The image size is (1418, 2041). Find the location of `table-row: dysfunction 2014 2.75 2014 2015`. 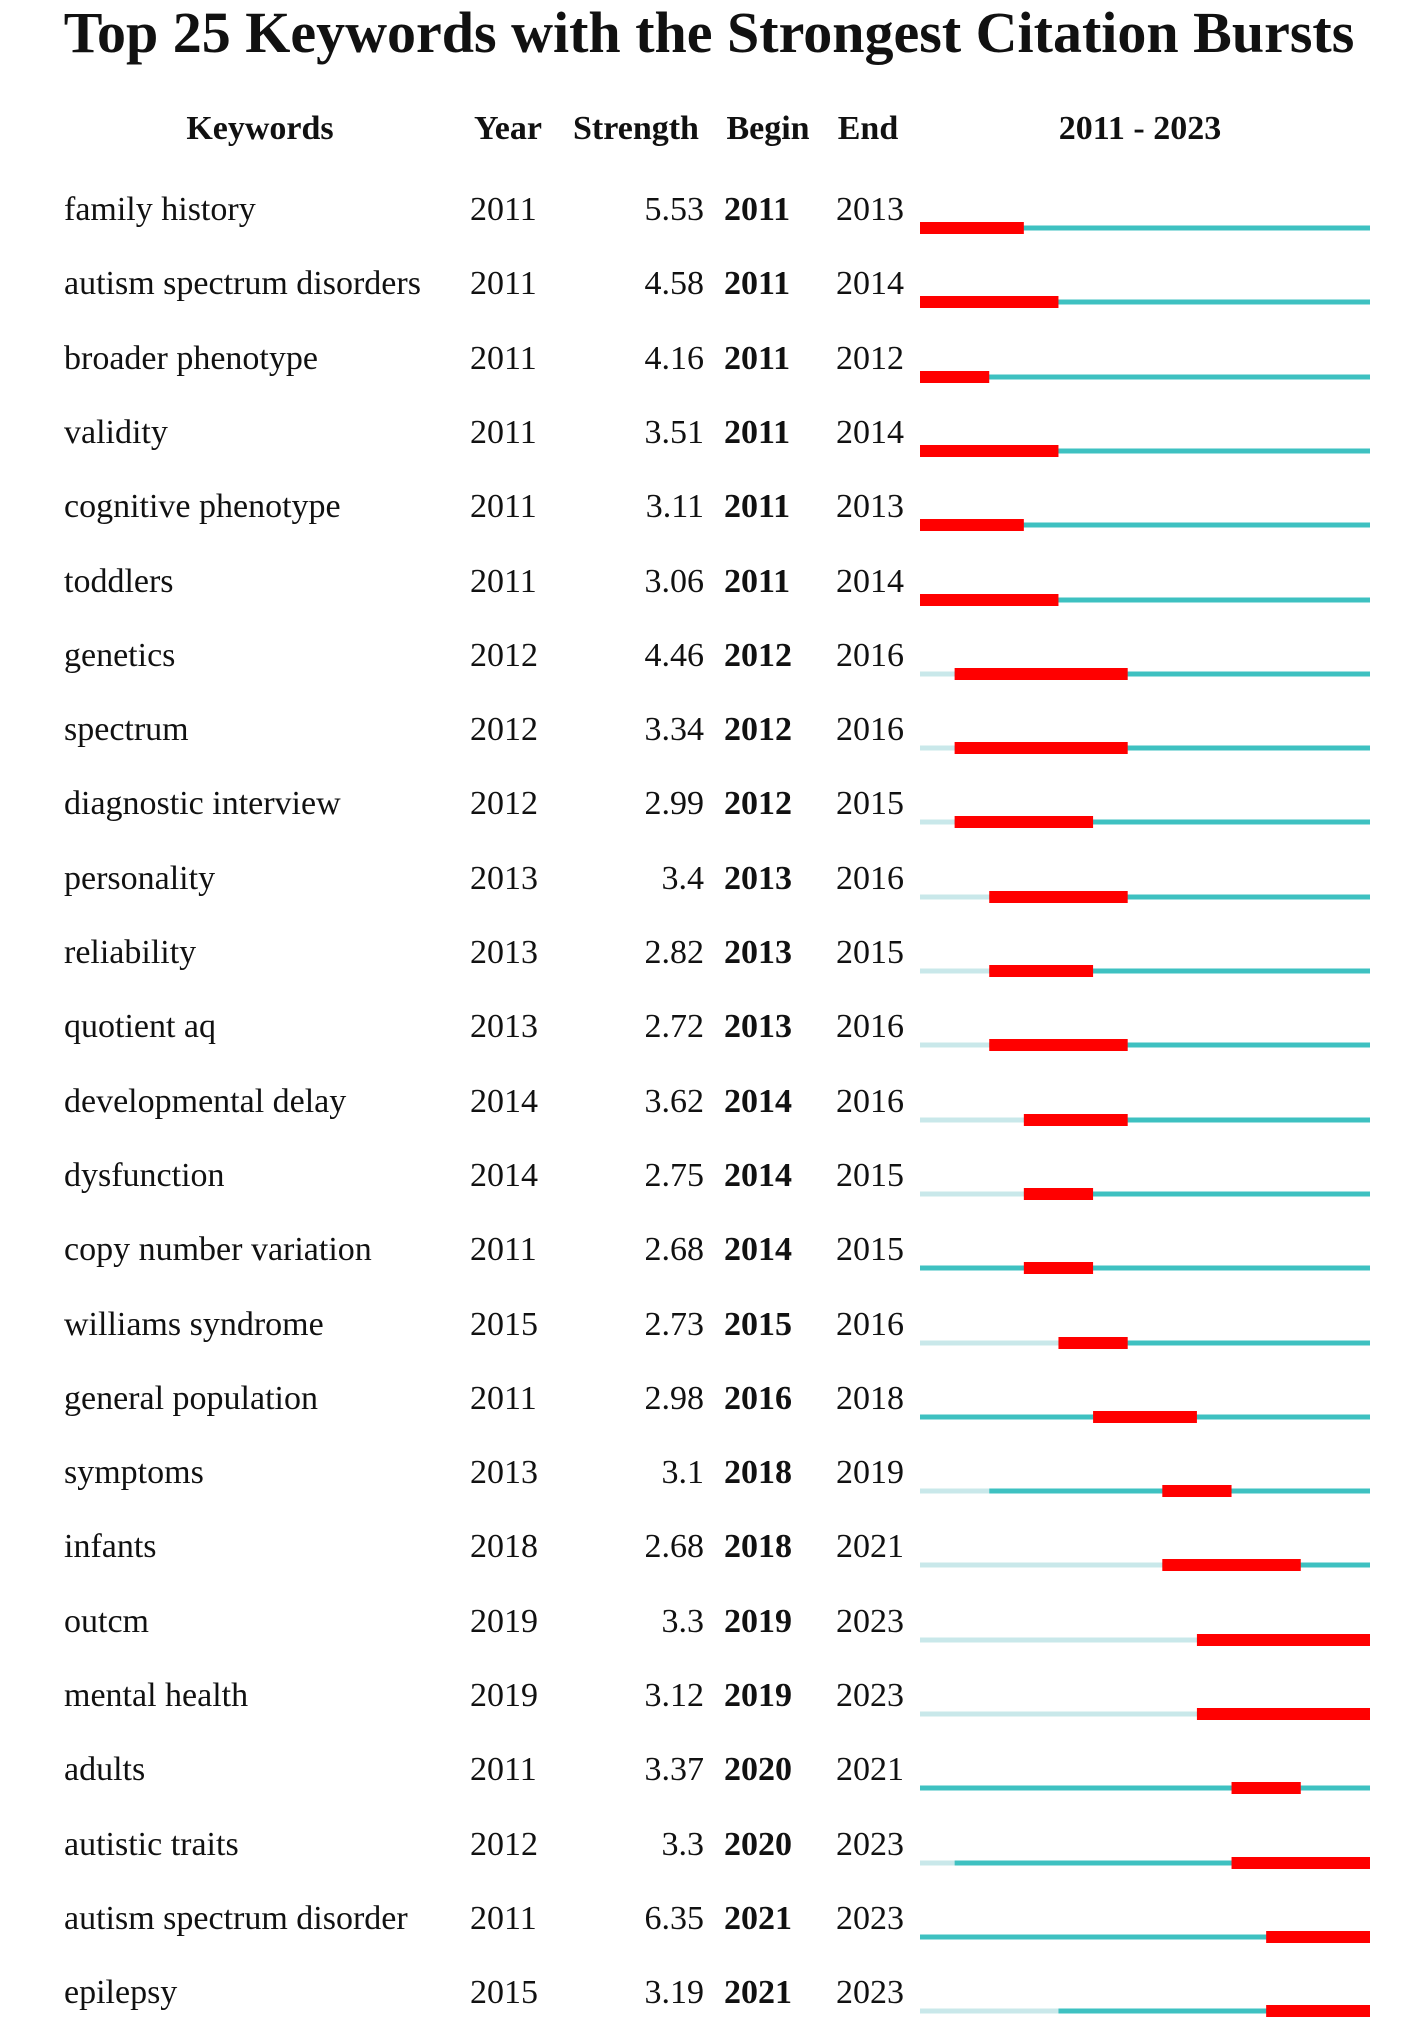

table-row: dysfunction 2014 2.75 2014 2015 is located at coordinates (709, 1188).